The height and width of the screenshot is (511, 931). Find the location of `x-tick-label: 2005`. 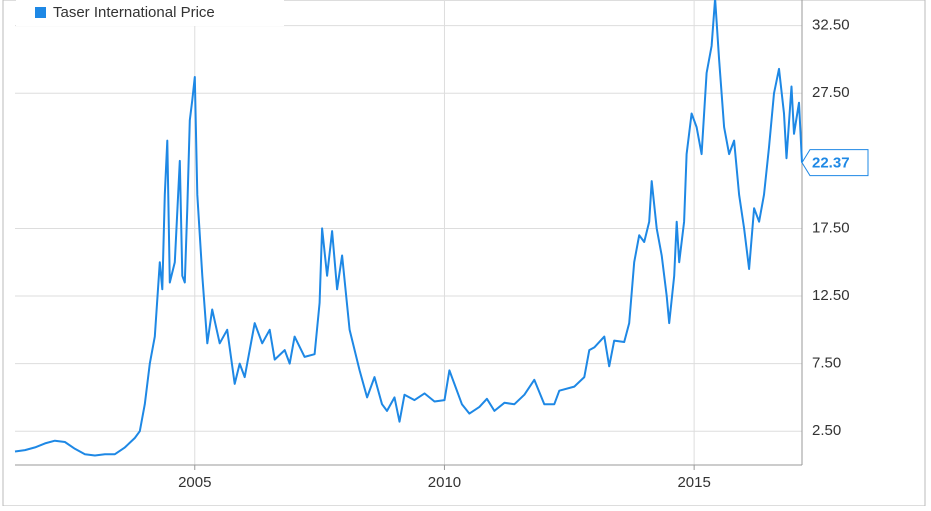

x-tick-label: 2005 is located at coordinates (194, 482).